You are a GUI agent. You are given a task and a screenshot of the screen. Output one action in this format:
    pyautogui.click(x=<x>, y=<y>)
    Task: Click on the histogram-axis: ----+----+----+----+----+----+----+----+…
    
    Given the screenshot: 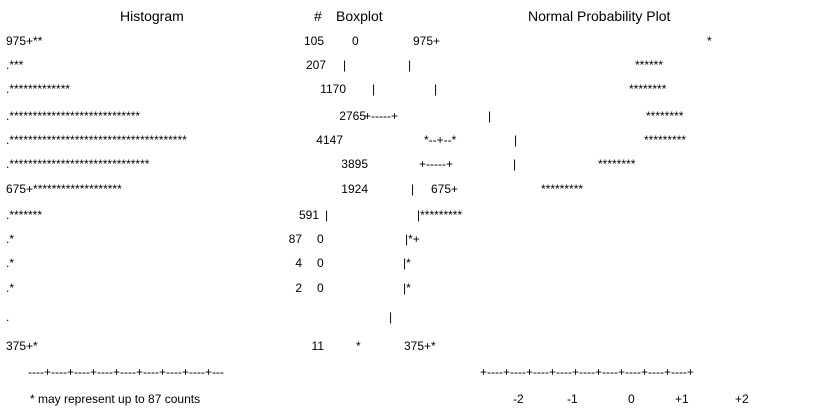 What is the action you would take?
    pyautogui.click(x=126, y=372)
    